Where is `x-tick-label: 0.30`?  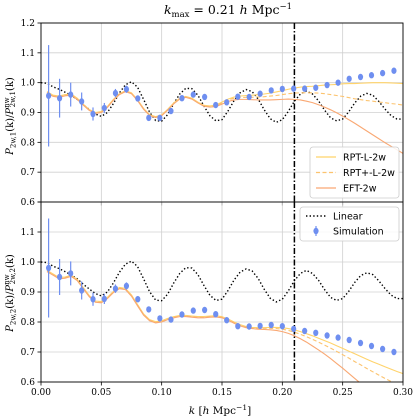 x-tick-label: 0.30 is located at coordinates (403, 393).